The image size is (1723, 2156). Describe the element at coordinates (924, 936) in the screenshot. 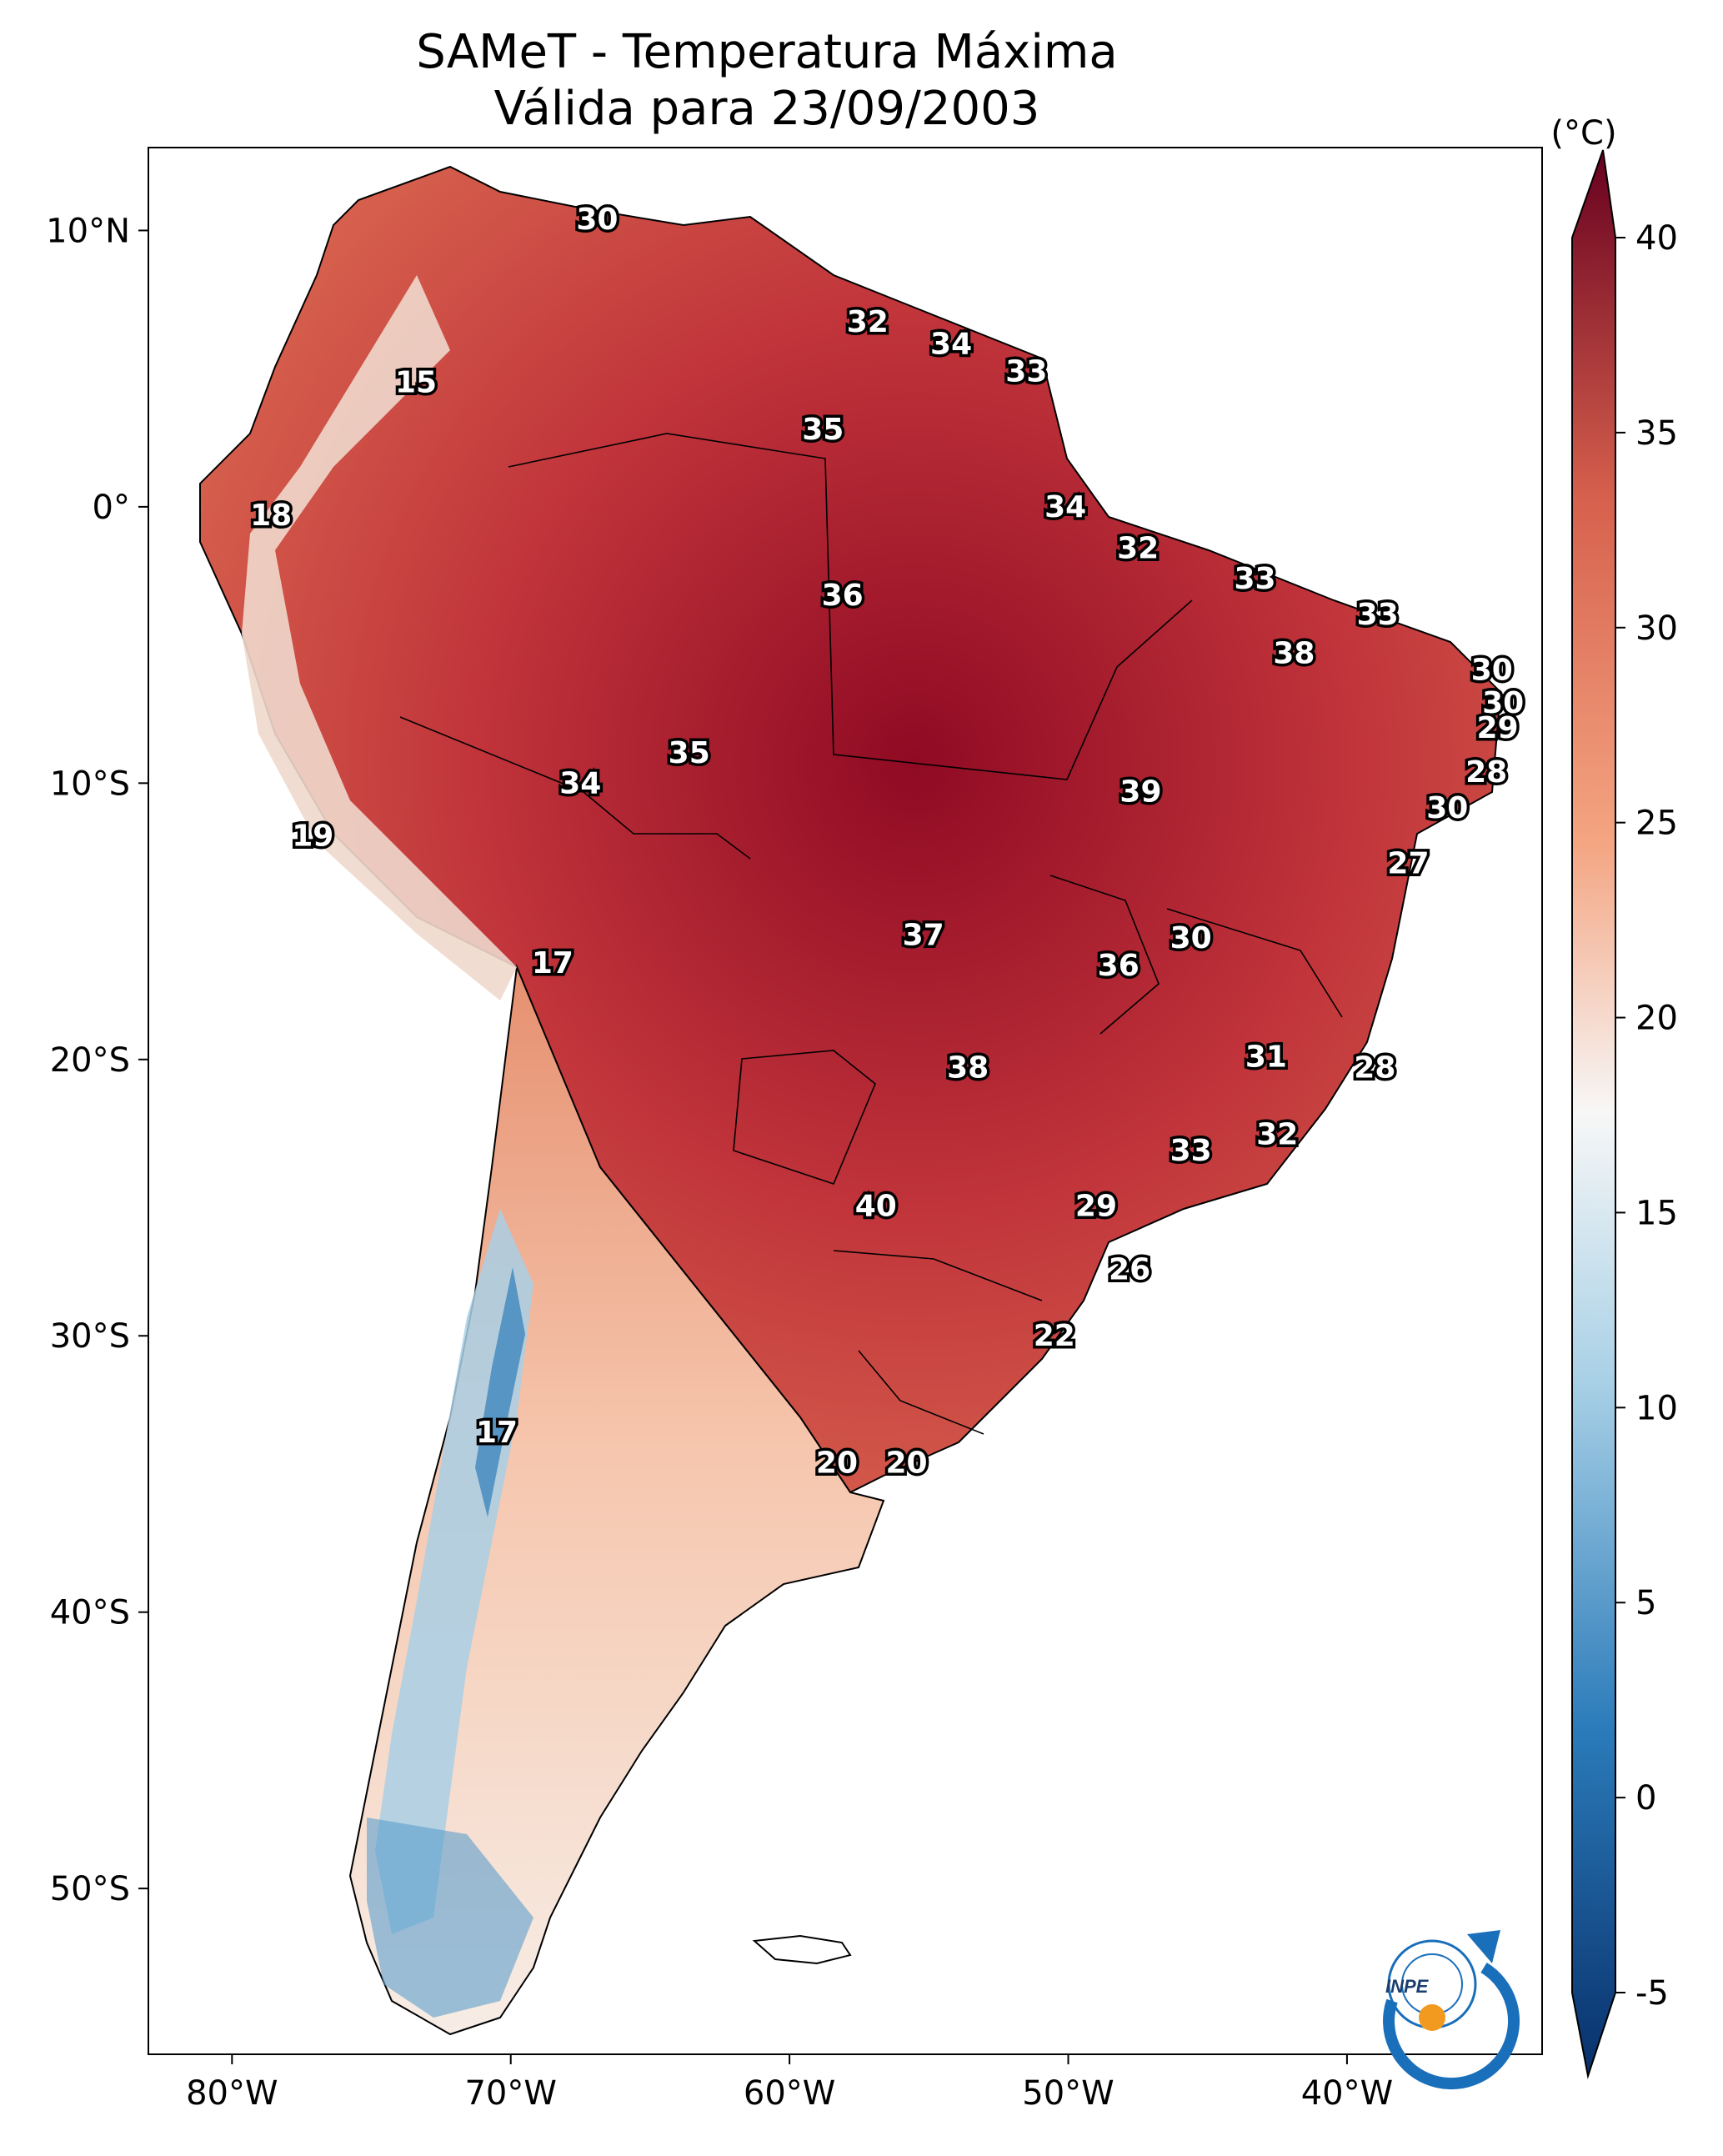

I see `temperature-label: 37` at that location.